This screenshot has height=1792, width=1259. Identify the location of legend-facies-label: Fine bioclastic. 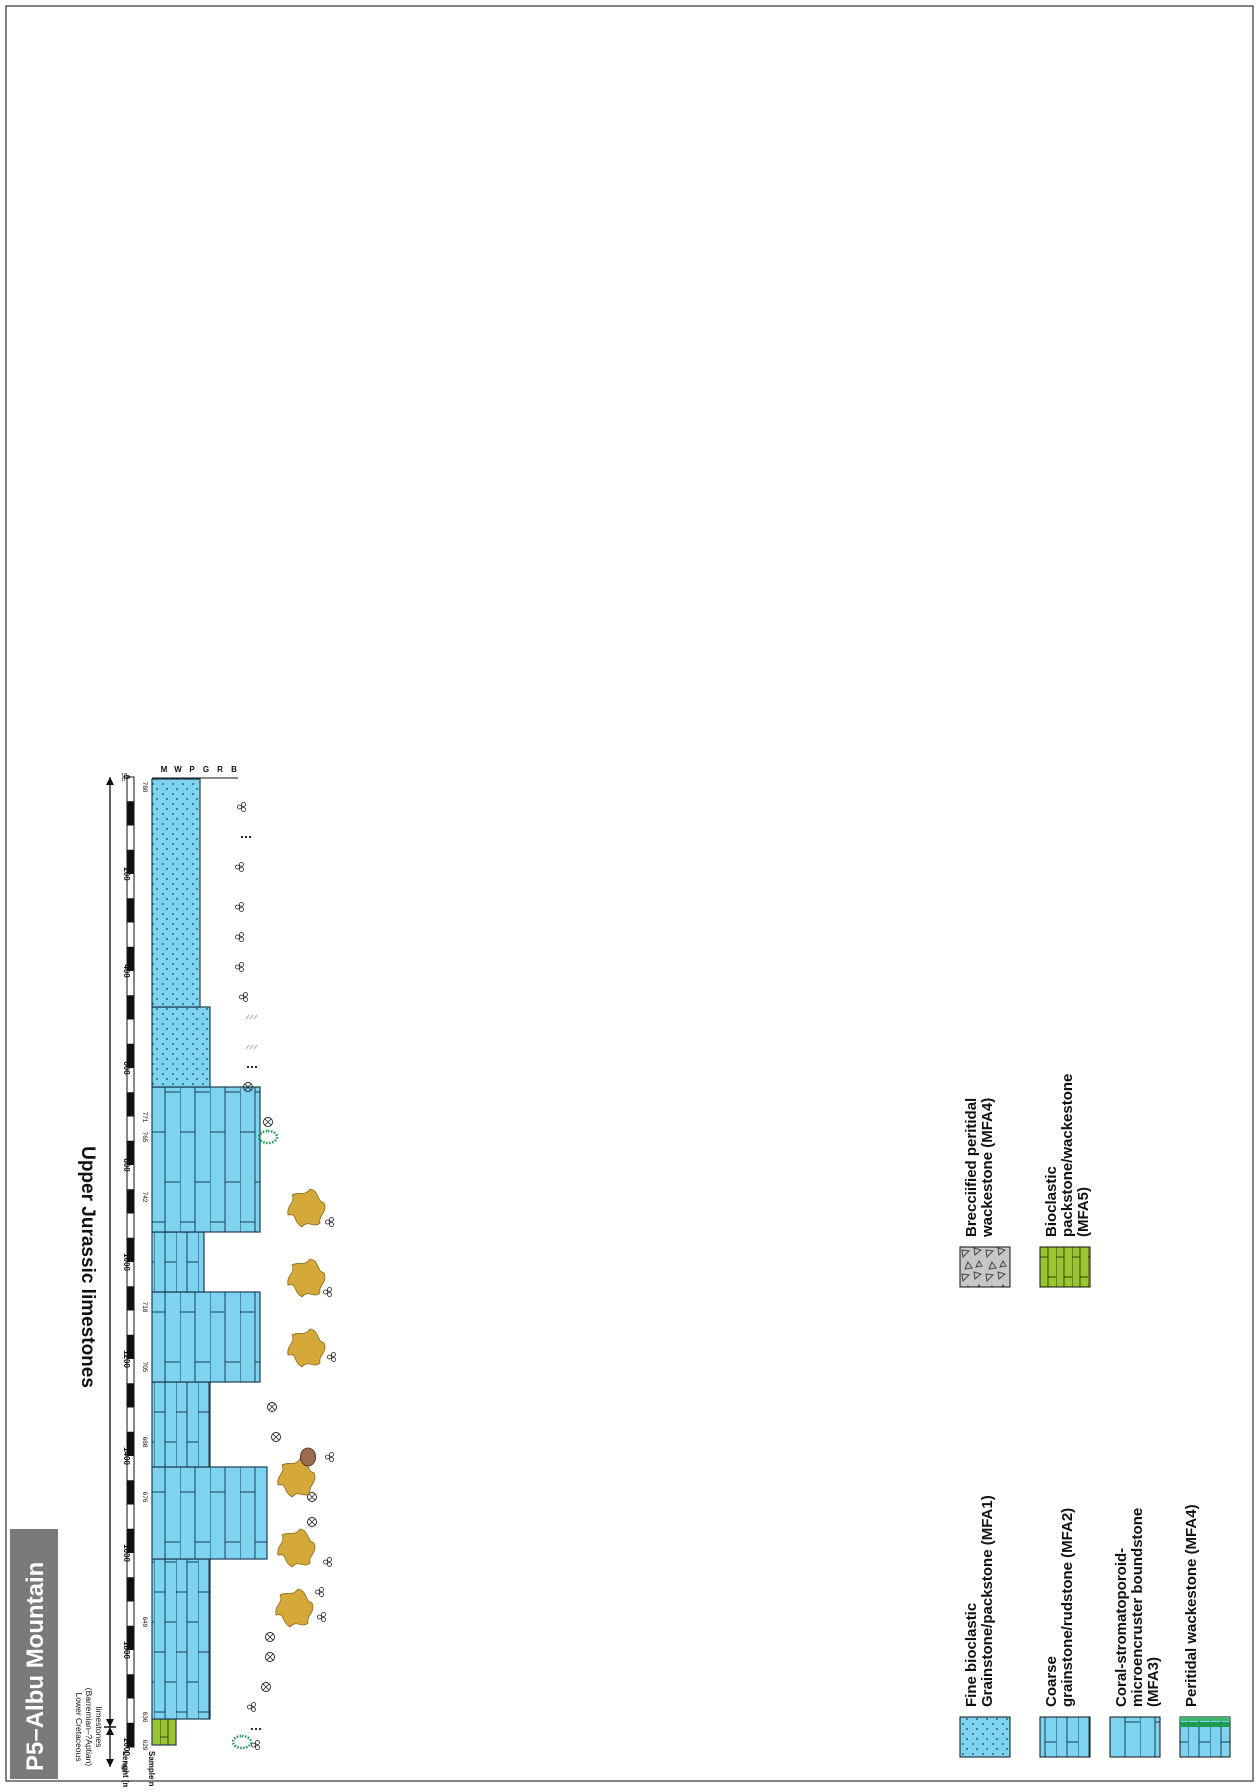
(971, 1655).